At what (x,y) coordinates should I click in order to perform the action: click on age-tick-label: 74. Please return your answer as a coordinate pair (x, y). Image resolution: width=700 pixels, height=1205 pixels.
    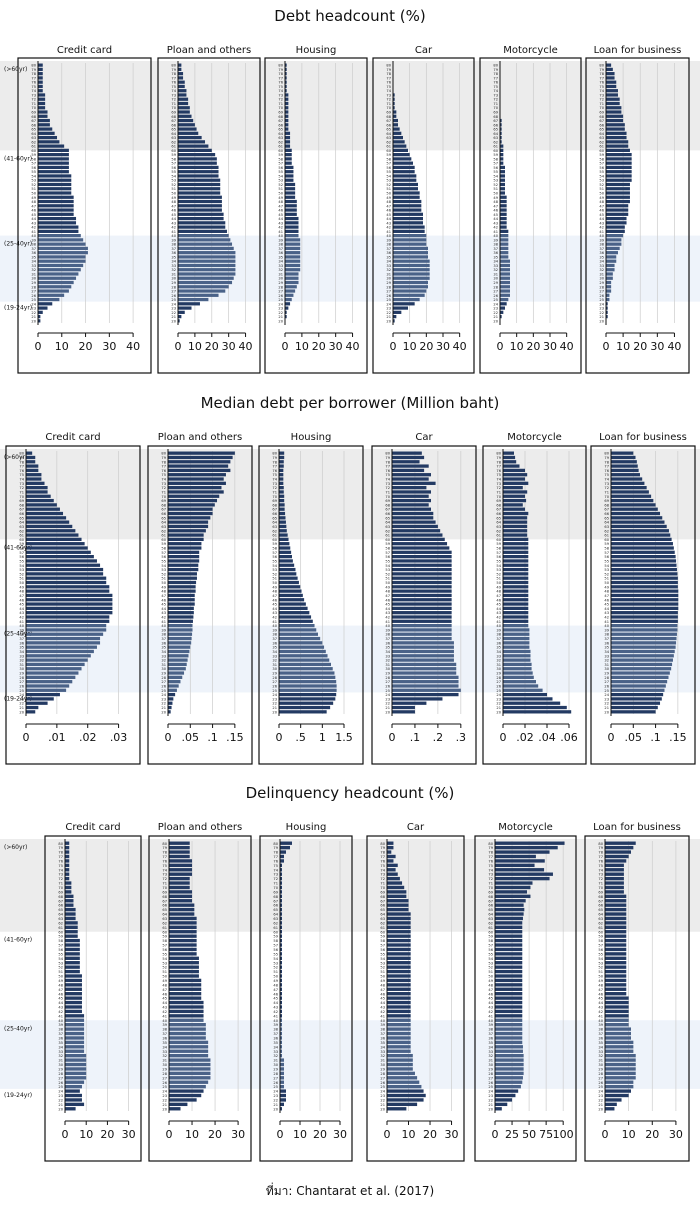
    Looking at the image, I should click on (274, 480).